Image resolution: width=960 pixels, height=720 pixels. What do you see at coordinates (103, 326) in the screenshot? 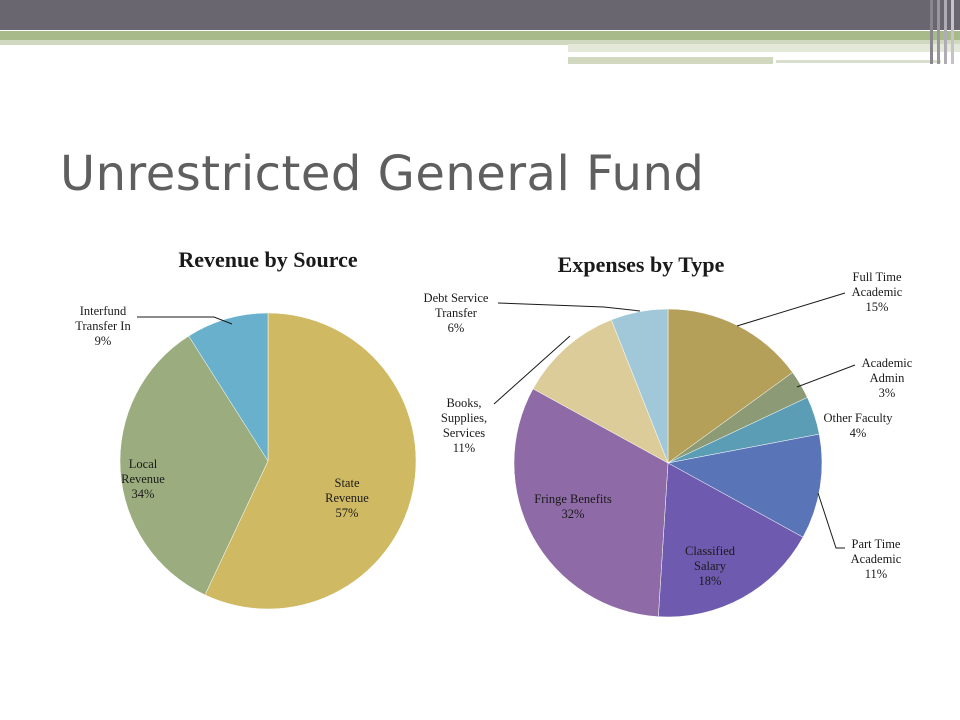
I see `slice-label: Interfund Transfer In 9%` at bounding box center [103, 326].